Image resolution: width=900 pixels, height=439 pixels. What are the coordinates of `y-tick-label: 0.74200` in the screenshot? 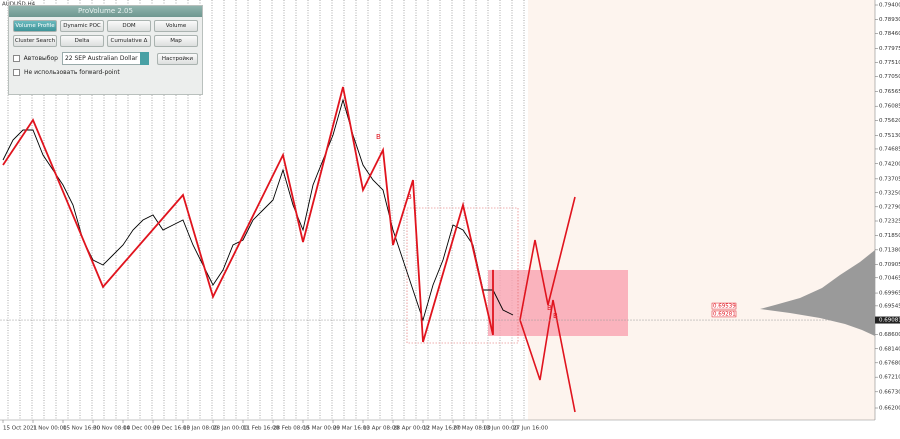 It's located at (889, 164).